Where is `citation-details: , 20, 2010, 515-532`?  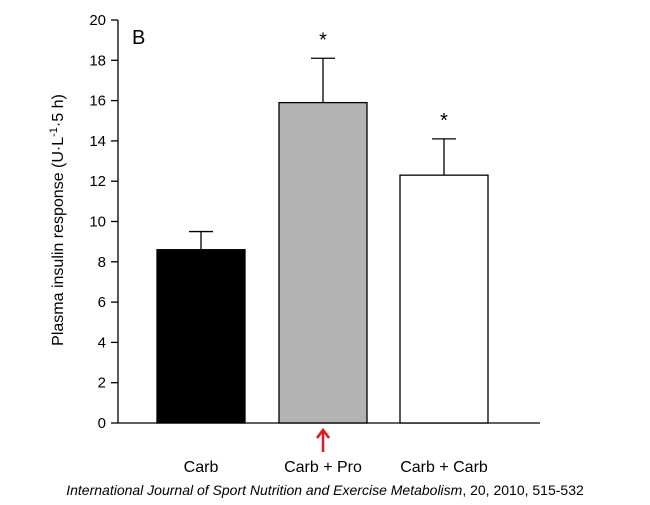 citation-details: , 20, 2010, 515-532 is located at coordinates (523, 490).